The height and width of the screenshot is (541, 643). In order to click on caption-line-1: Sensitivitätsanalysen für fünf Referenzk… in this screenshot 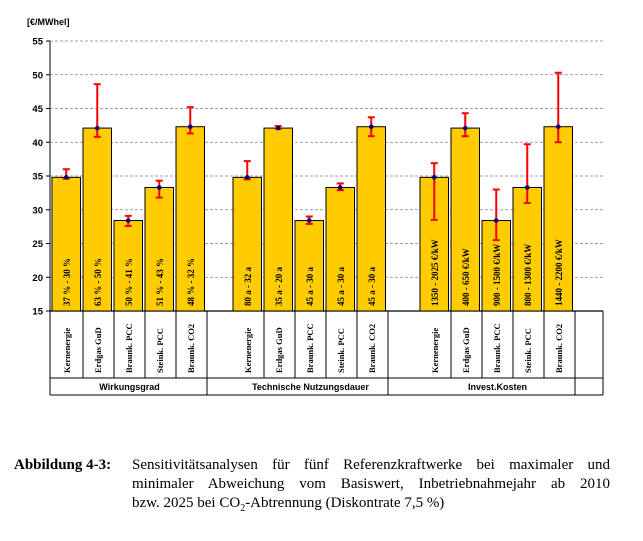, I will do `click(371, 465)`.